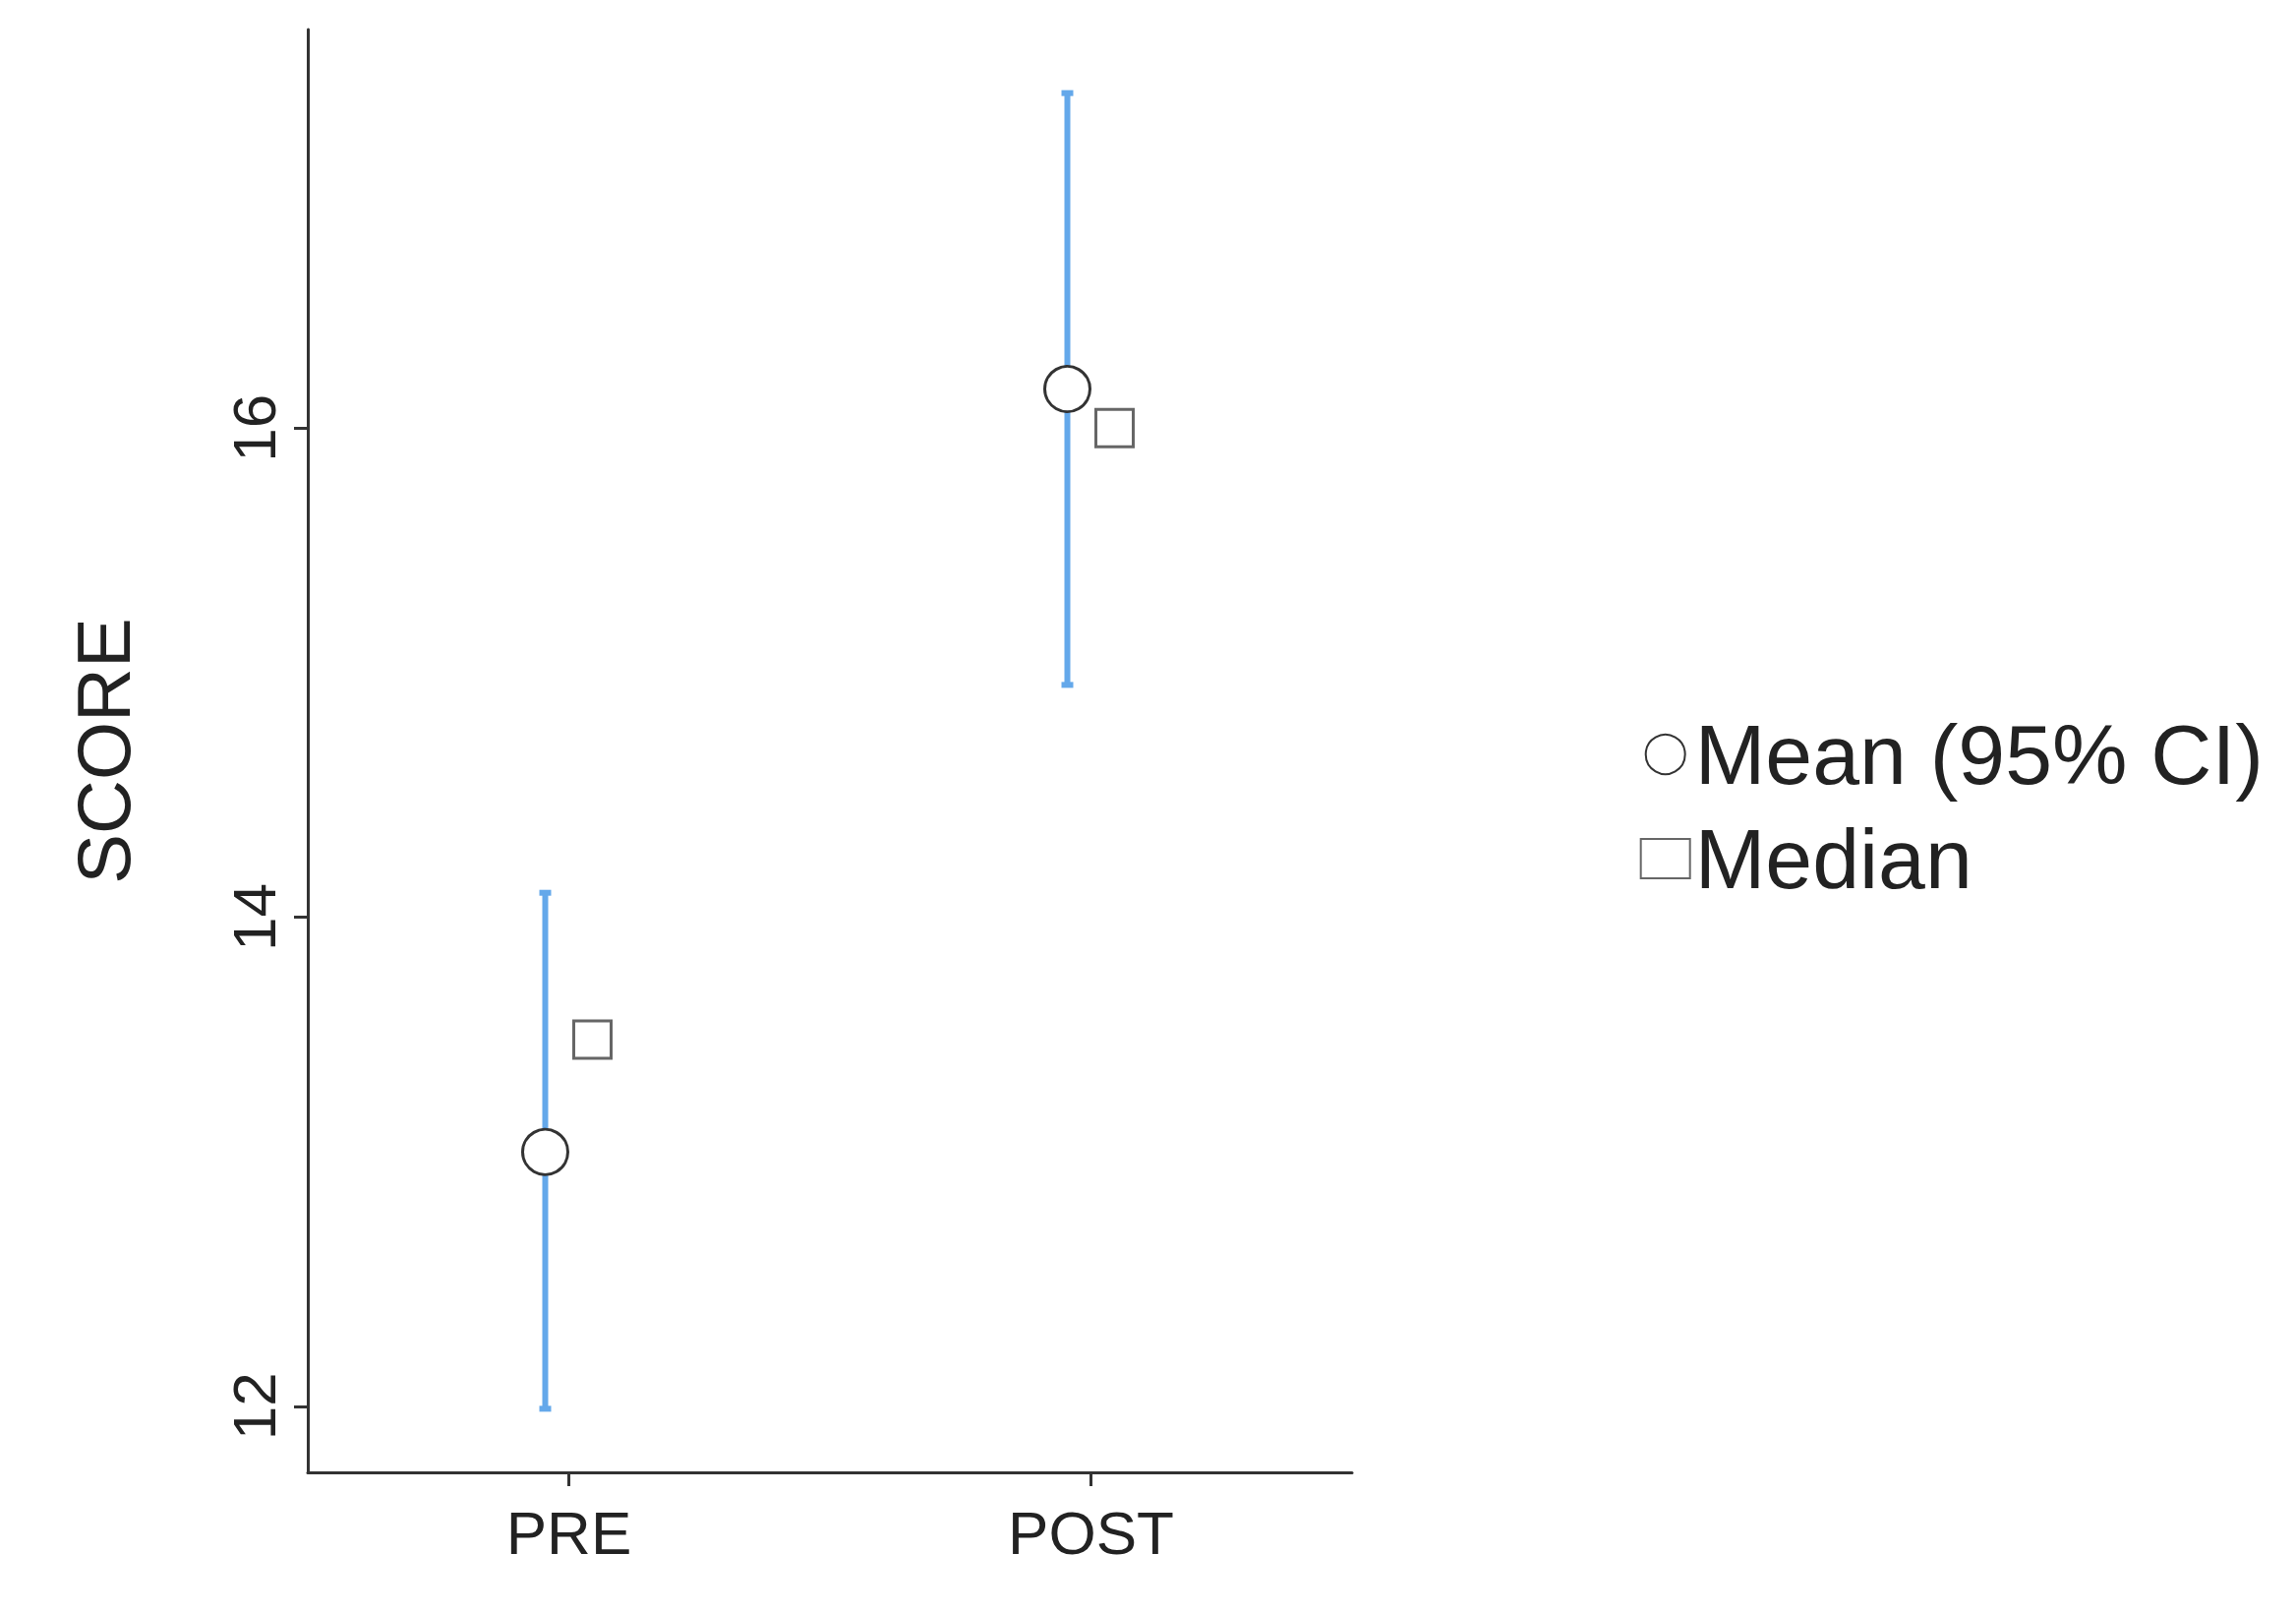 Image resolution: width=2296 pixels, height=1613 pixels. Describe the element at coordinates (253, 1406) in the screenshot. I see `y-tick-label: 12` at that location.